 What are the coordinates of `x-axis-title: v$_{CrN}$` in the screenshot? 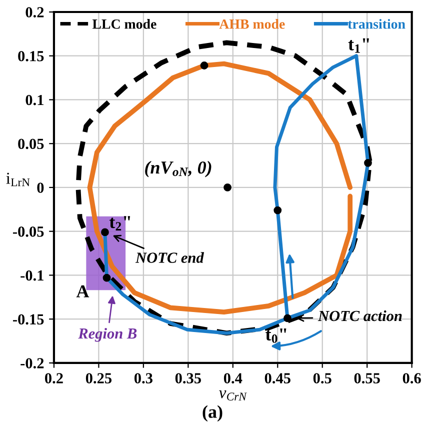 It's located at (233, 395).